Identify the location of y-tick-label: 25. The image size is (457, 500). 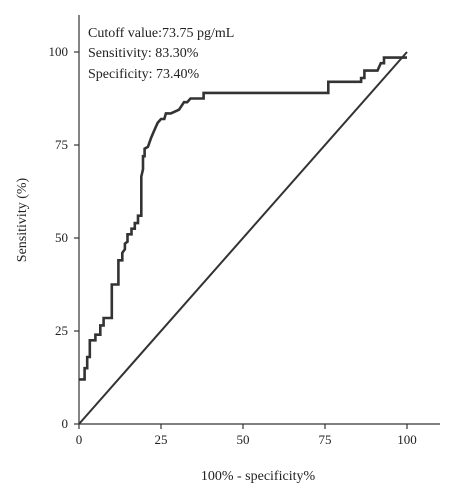
(61, 330).